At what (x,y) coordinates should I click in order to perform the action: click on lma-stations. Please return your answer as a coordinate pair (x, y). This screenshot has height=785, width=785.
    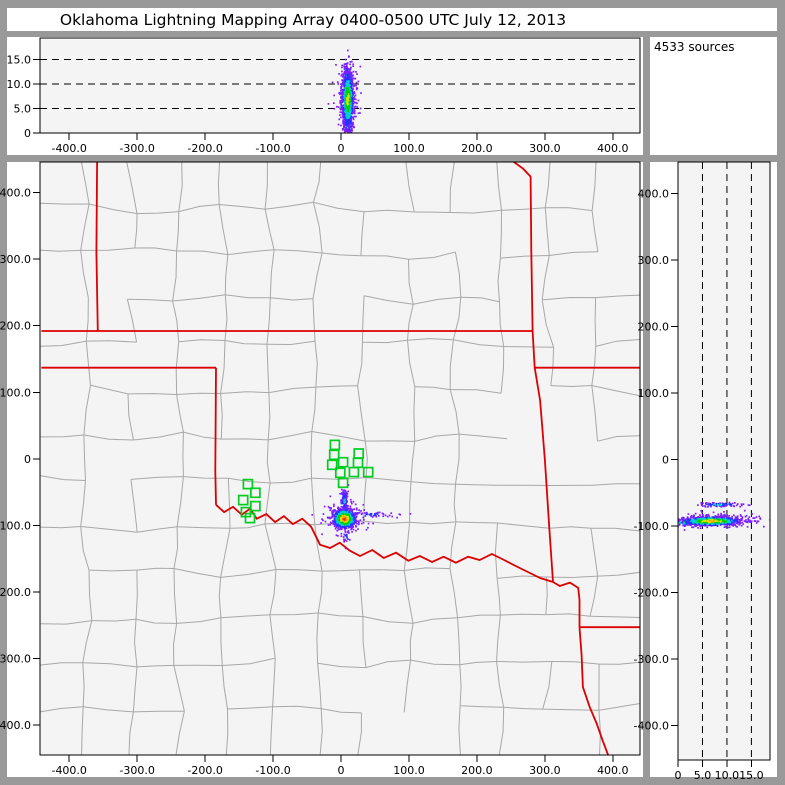
    Looking at the image, I should click on (305, 481).